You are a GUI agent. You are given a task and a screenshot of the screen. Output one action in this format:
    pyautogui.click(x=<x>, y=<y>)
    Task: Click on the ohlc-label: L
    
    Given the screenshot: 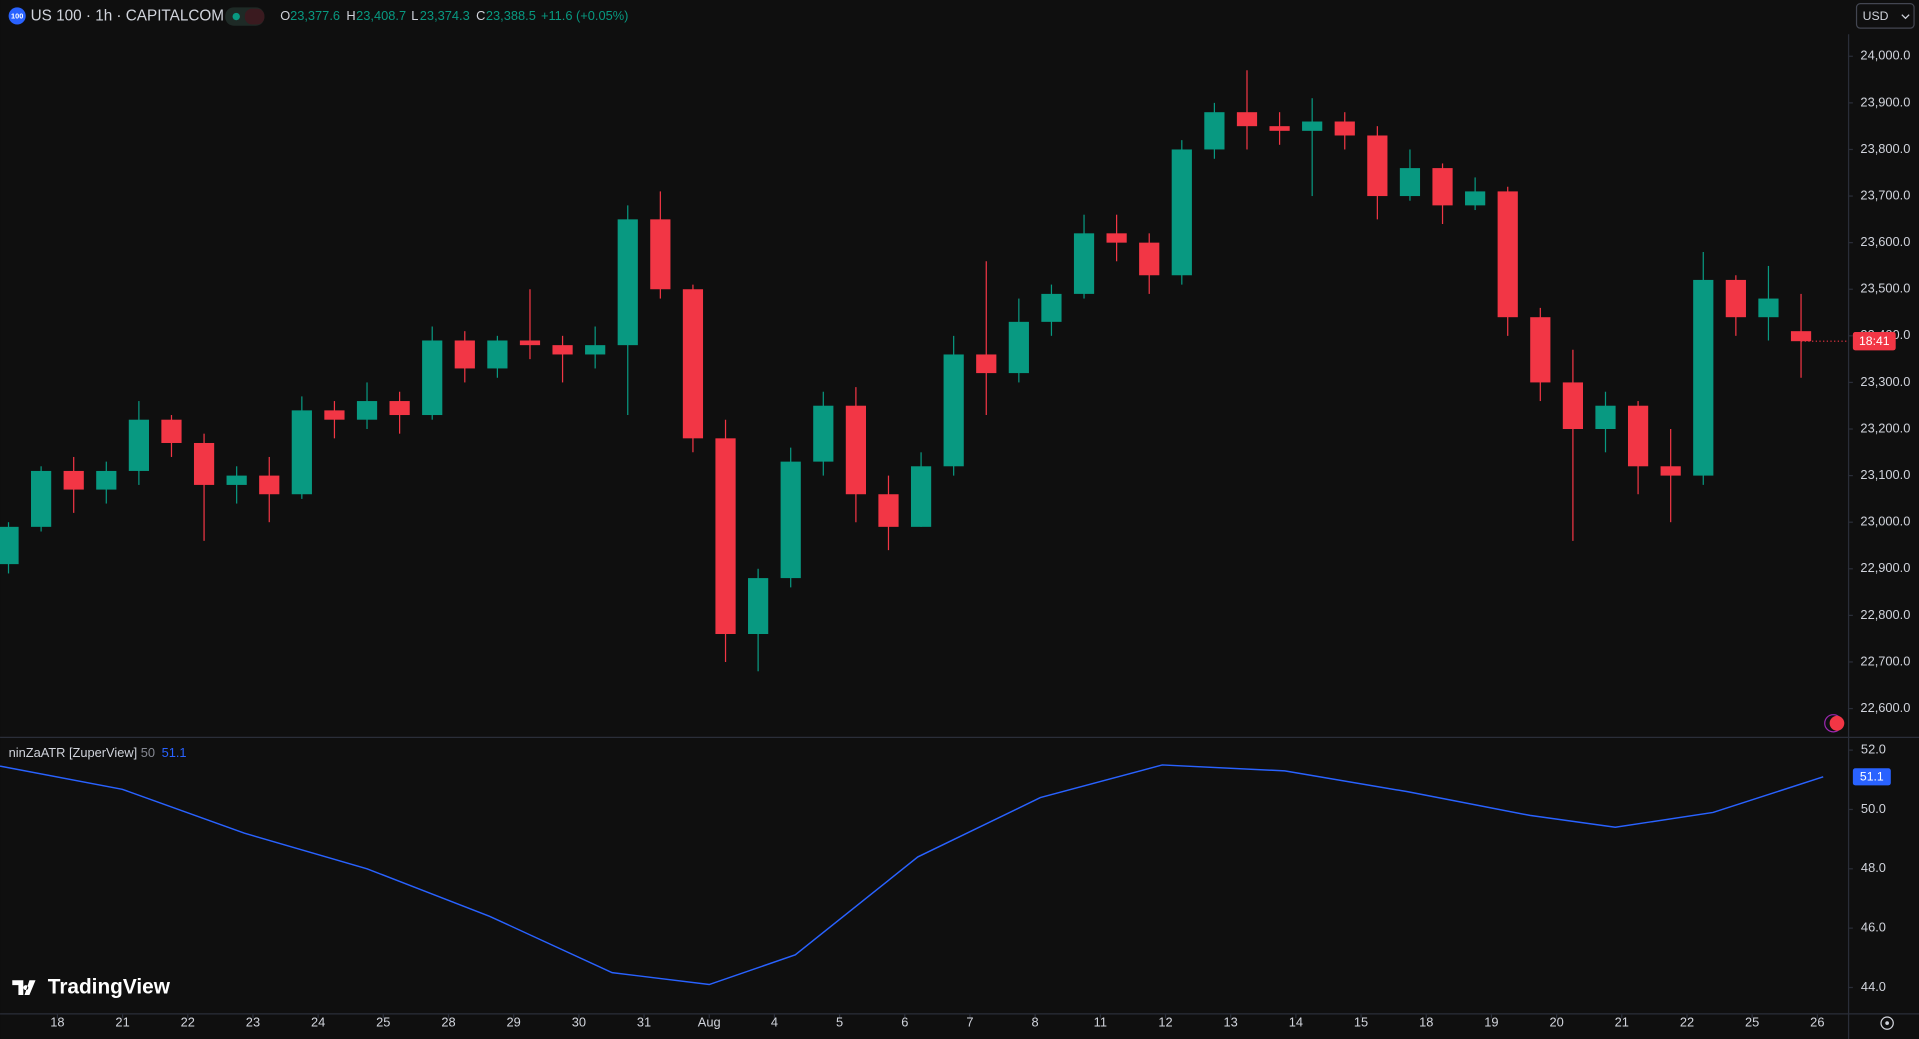 What is the action you would take?
    pyautogui.click(x=414, y=15)
    